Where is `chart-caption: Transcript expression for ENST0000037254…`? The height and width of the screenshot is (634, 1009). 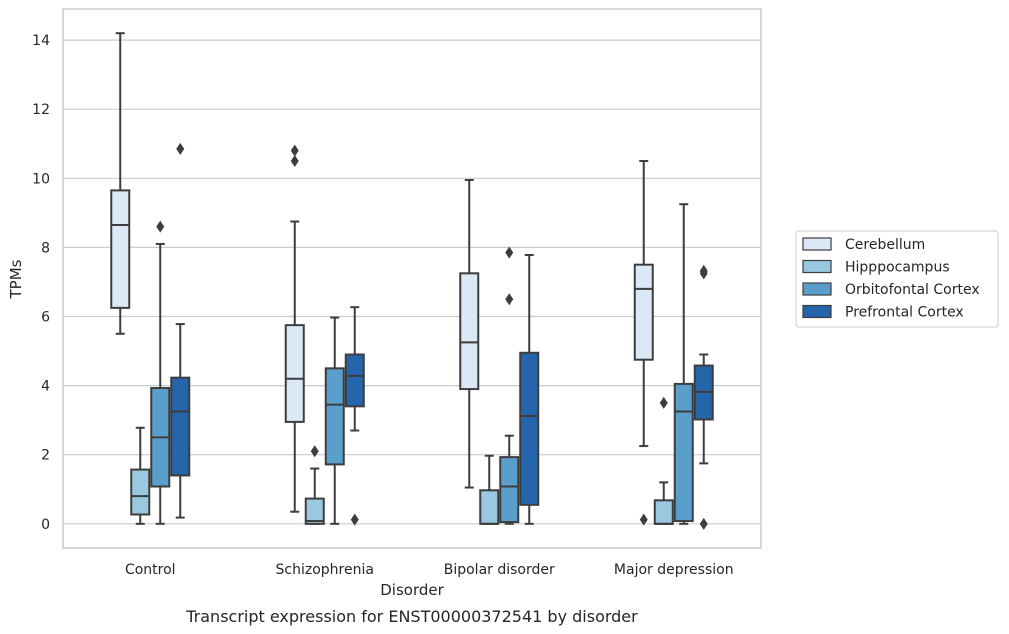
chart-caption: Transcript expression for ENST0000037254… is located at coordinates (411, 616).